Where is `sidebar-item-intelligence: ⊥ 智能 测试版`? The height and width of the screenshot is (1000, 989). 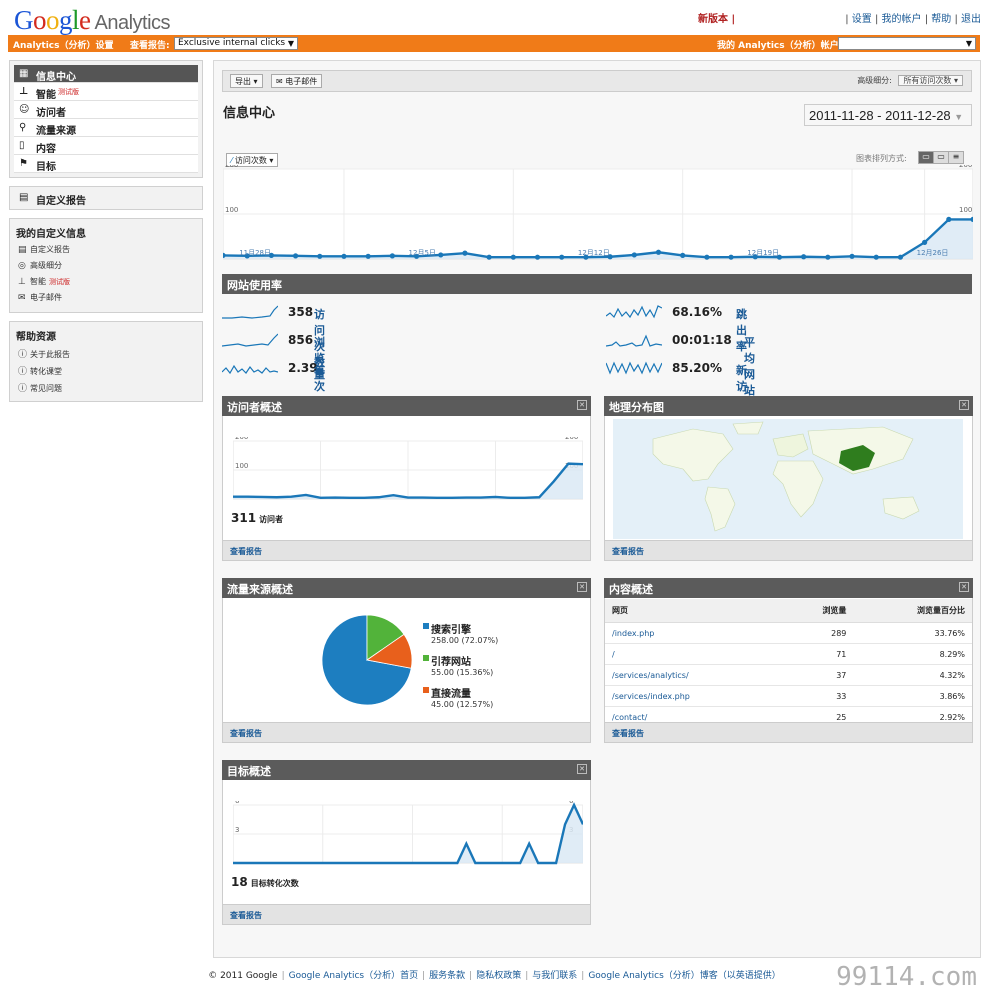
sidebar-item-intelligence: ⊥ 智能 测试版 is located at coordinates (106, 92).